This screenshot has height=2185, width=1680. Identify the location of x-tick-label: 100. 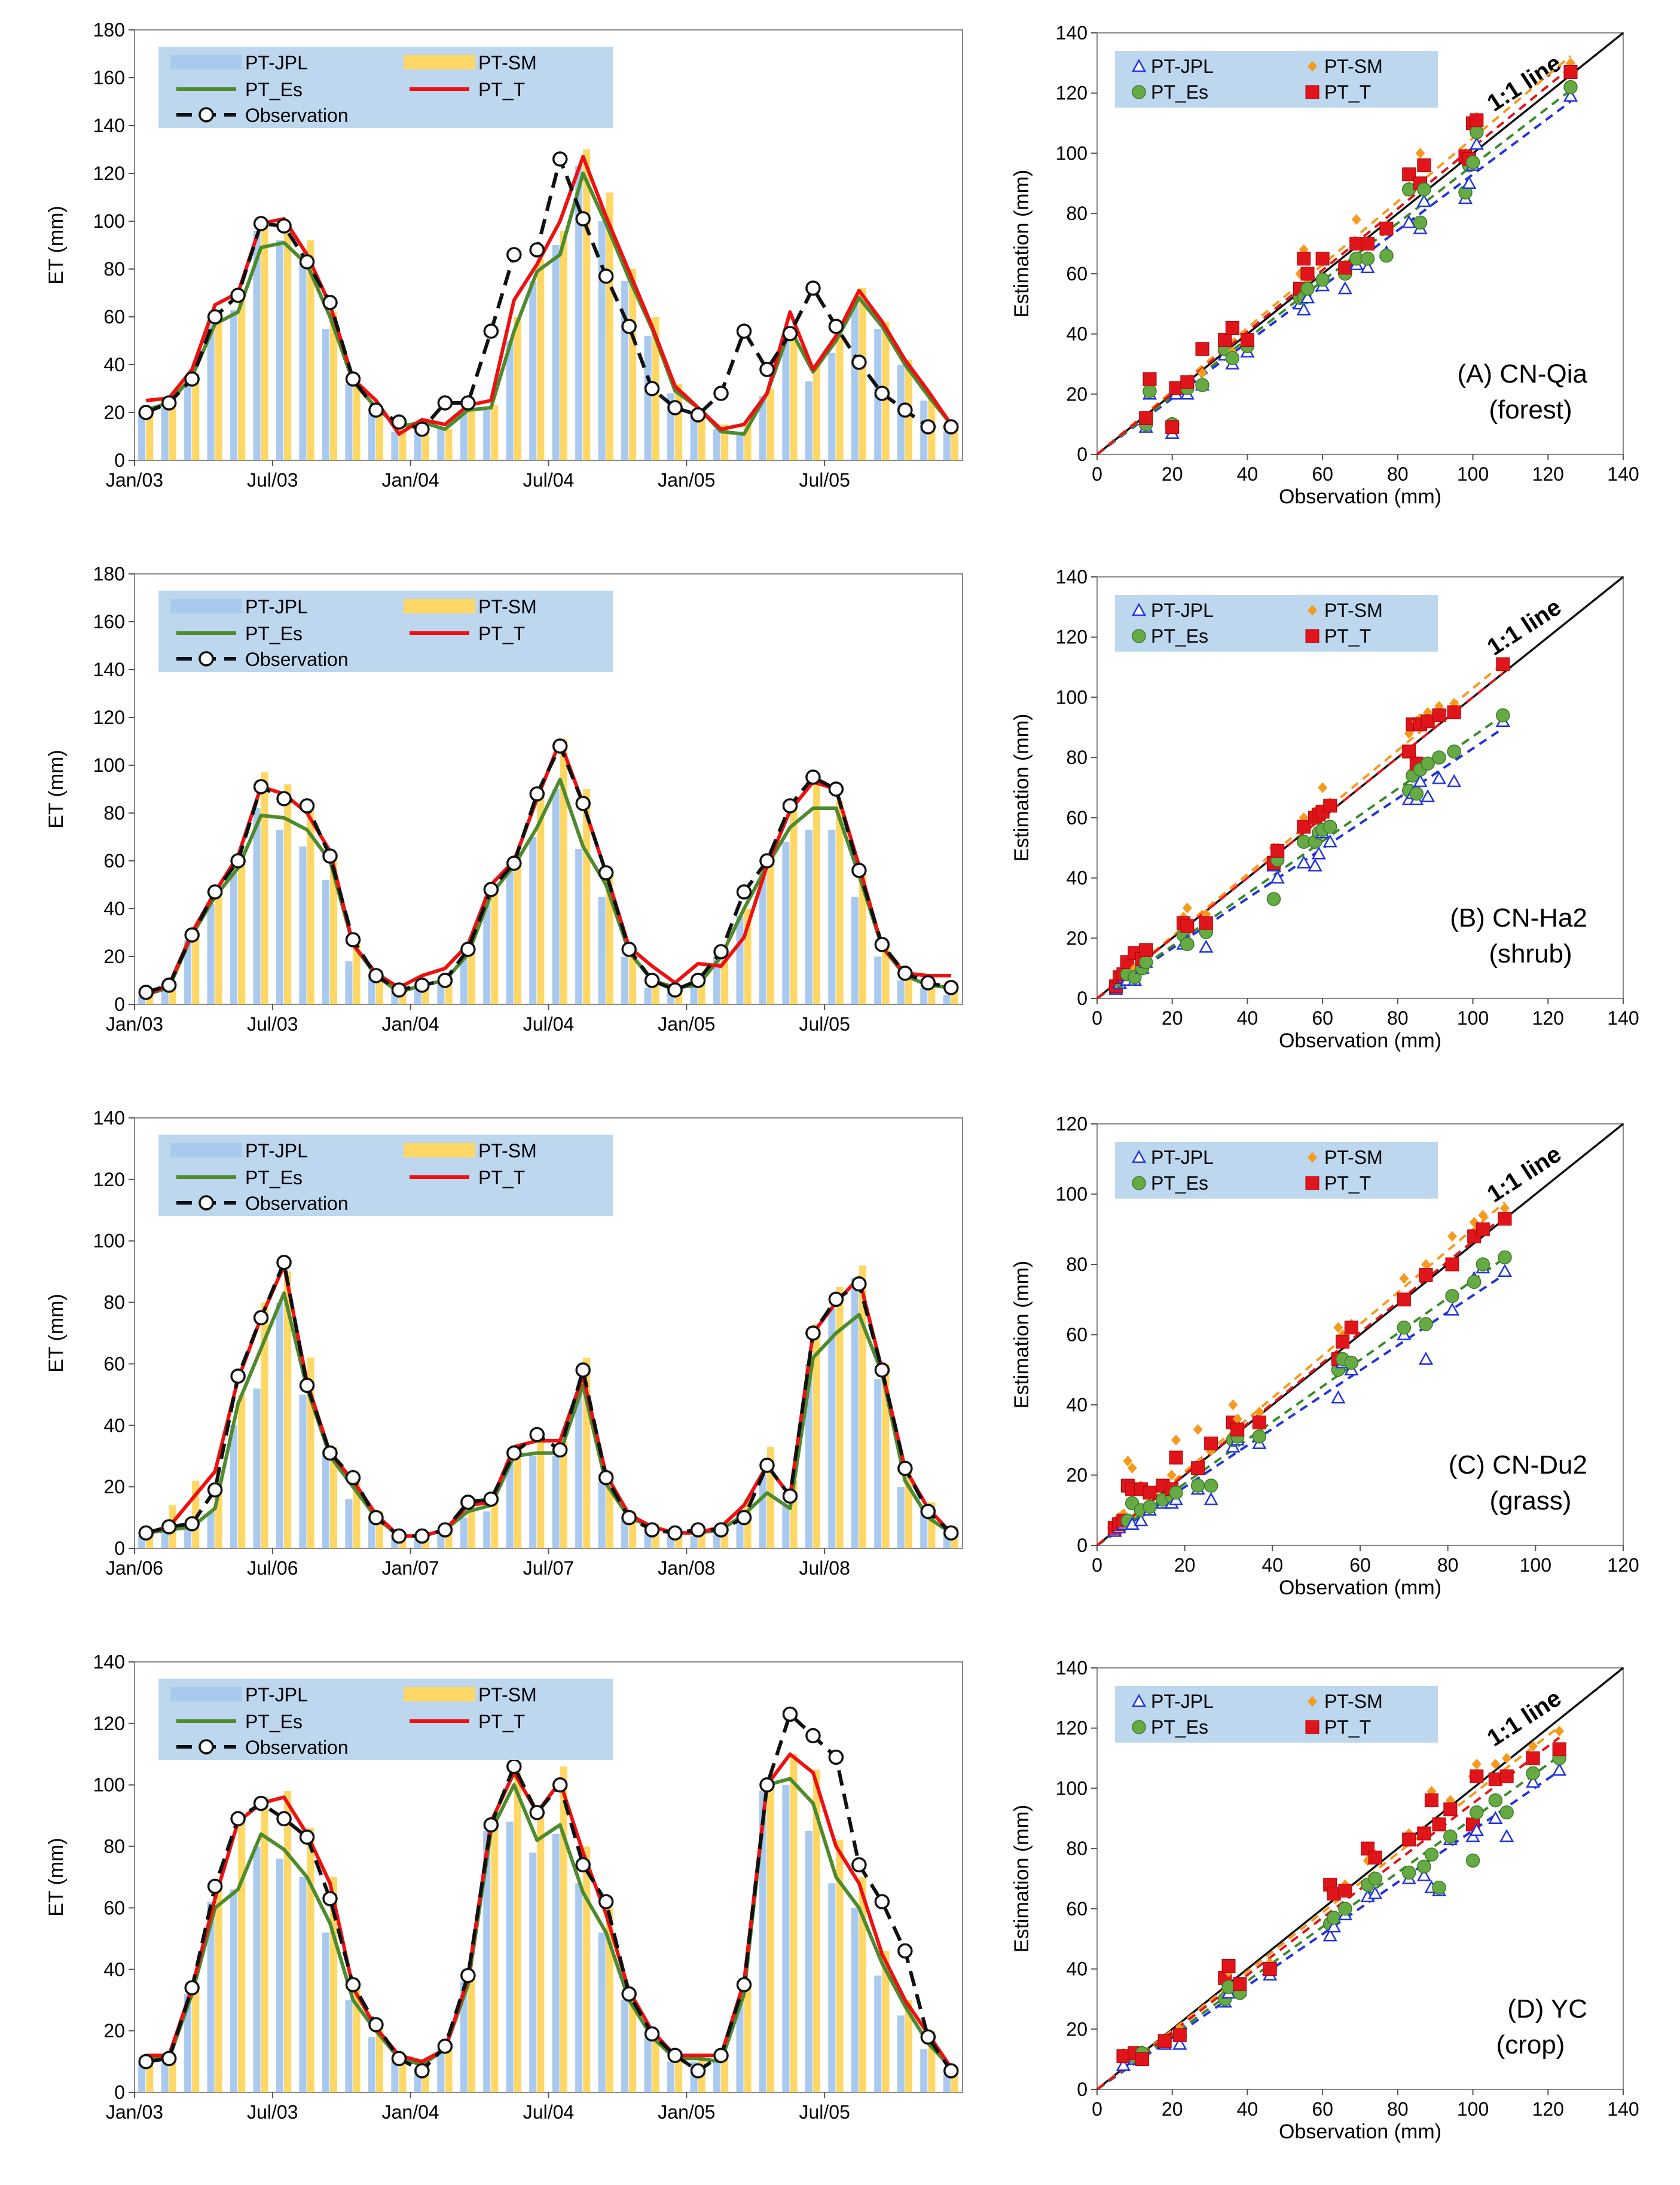
(1473, 2109).